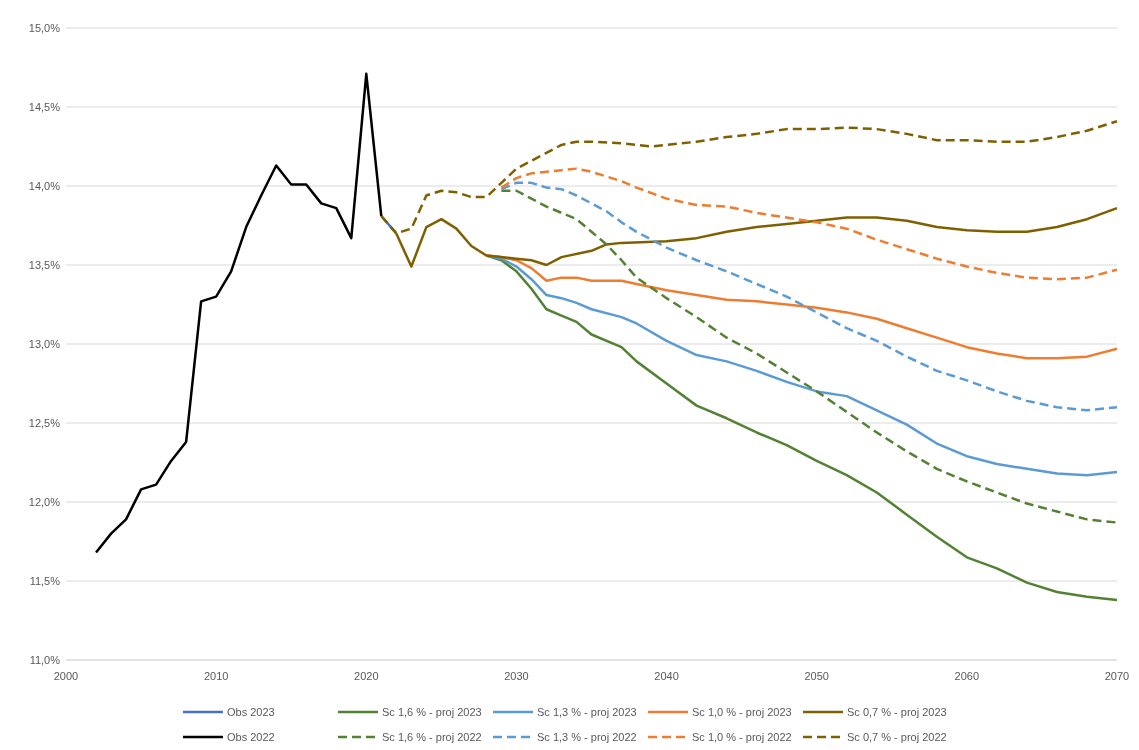 Image resolution: width=1139 pixels, height=750 pixels. Describe the element at coordinates (216, 676) in the screenshot. I see `x-tick-label: 2010` at that location.